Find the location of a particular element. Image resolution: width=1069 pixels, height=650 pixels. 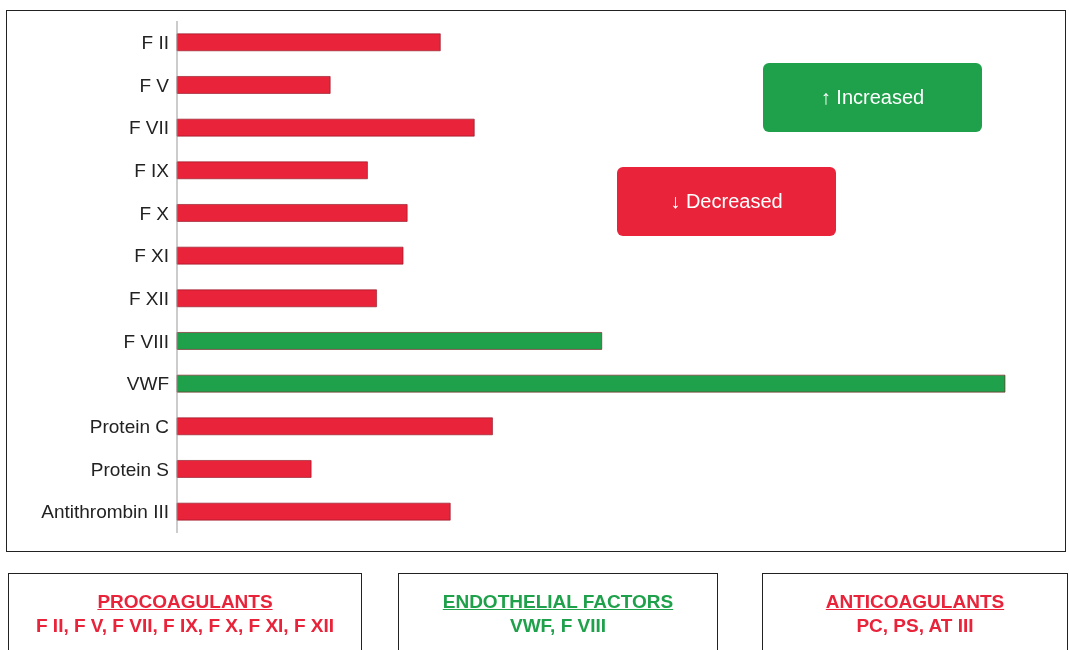

y-tick-label: F V is located at coordinates (154, 85).